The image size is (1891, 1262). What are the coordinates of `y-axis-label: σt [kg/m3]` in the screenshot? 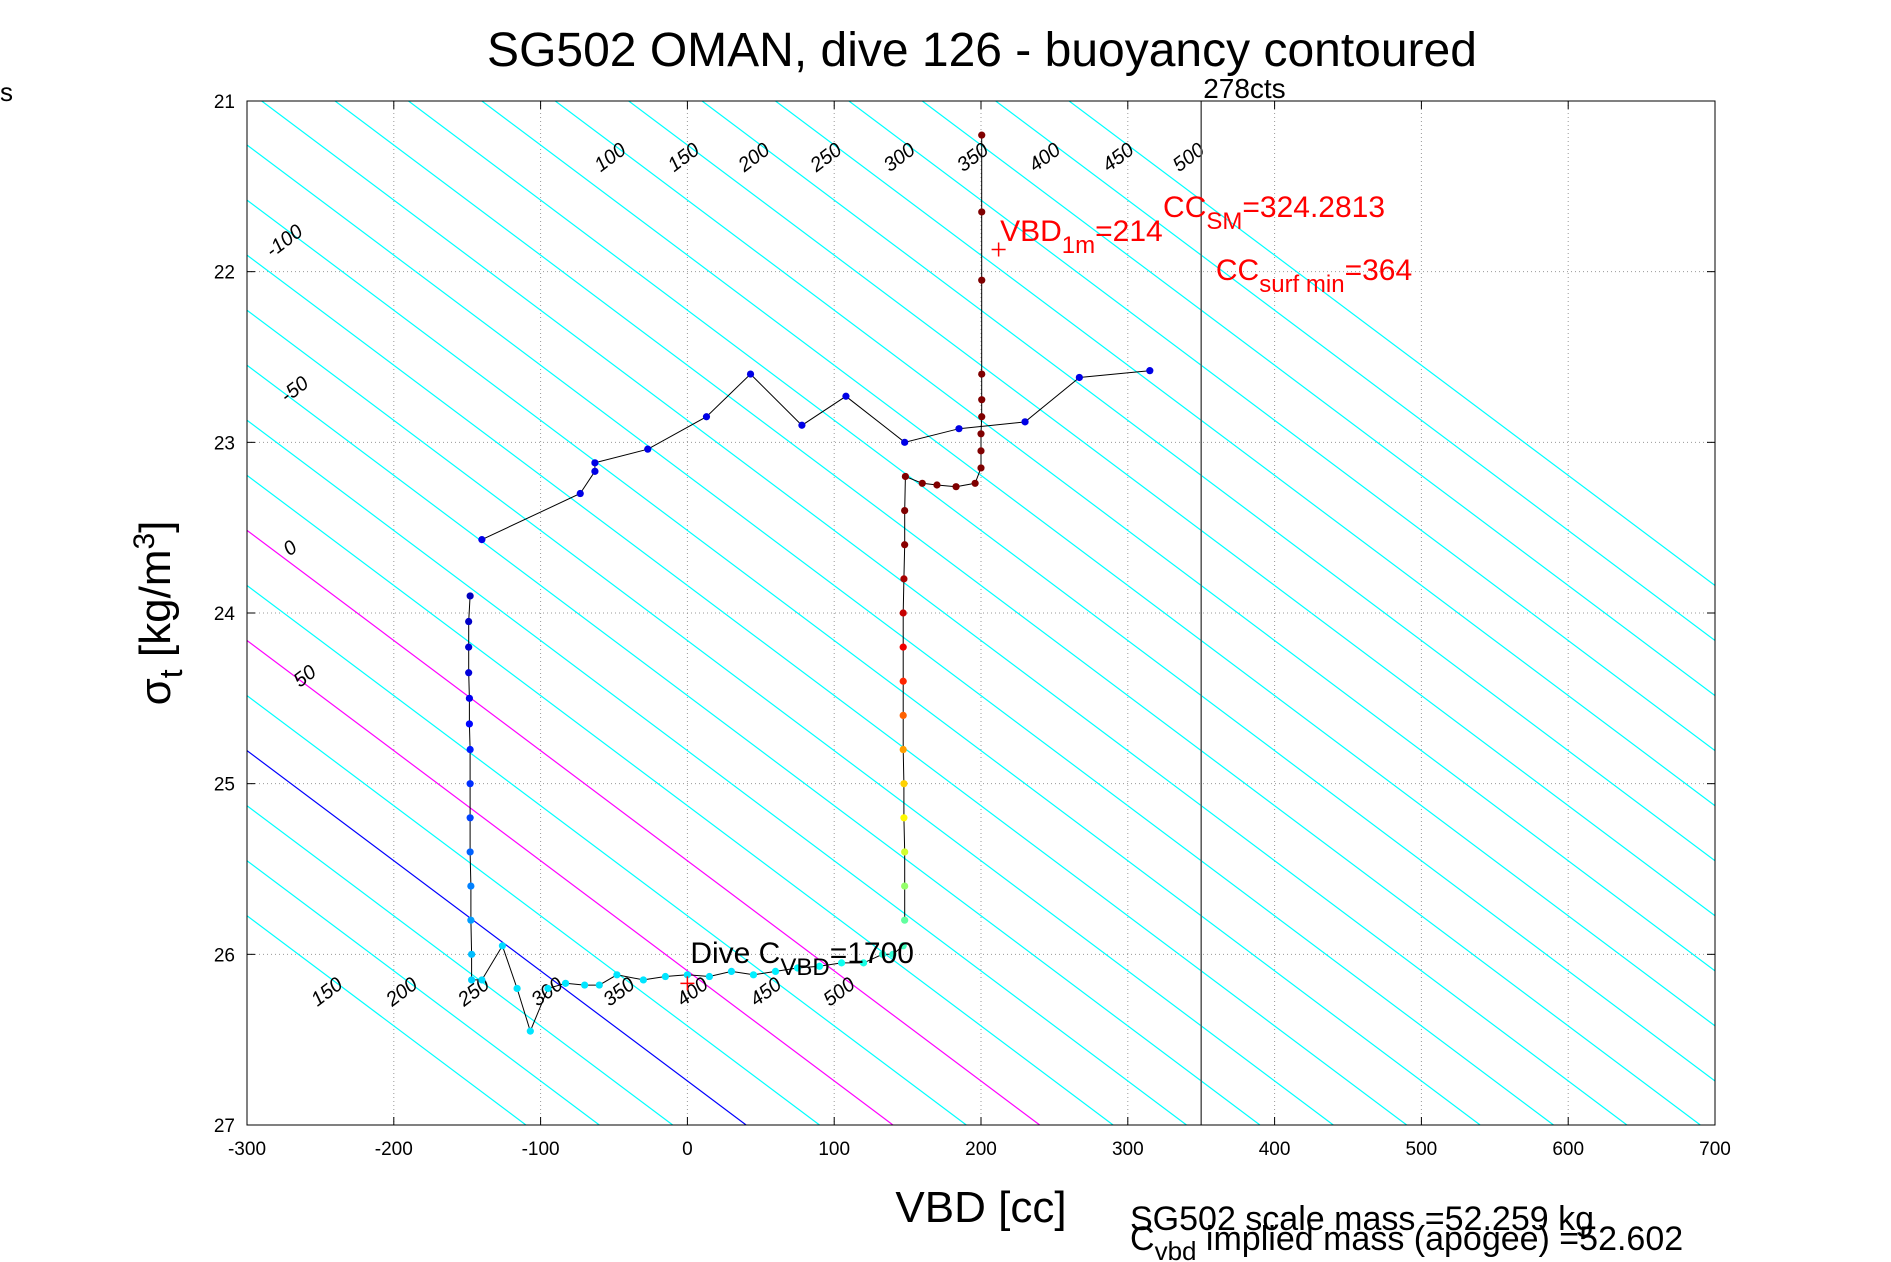 It's located at (158, 613).